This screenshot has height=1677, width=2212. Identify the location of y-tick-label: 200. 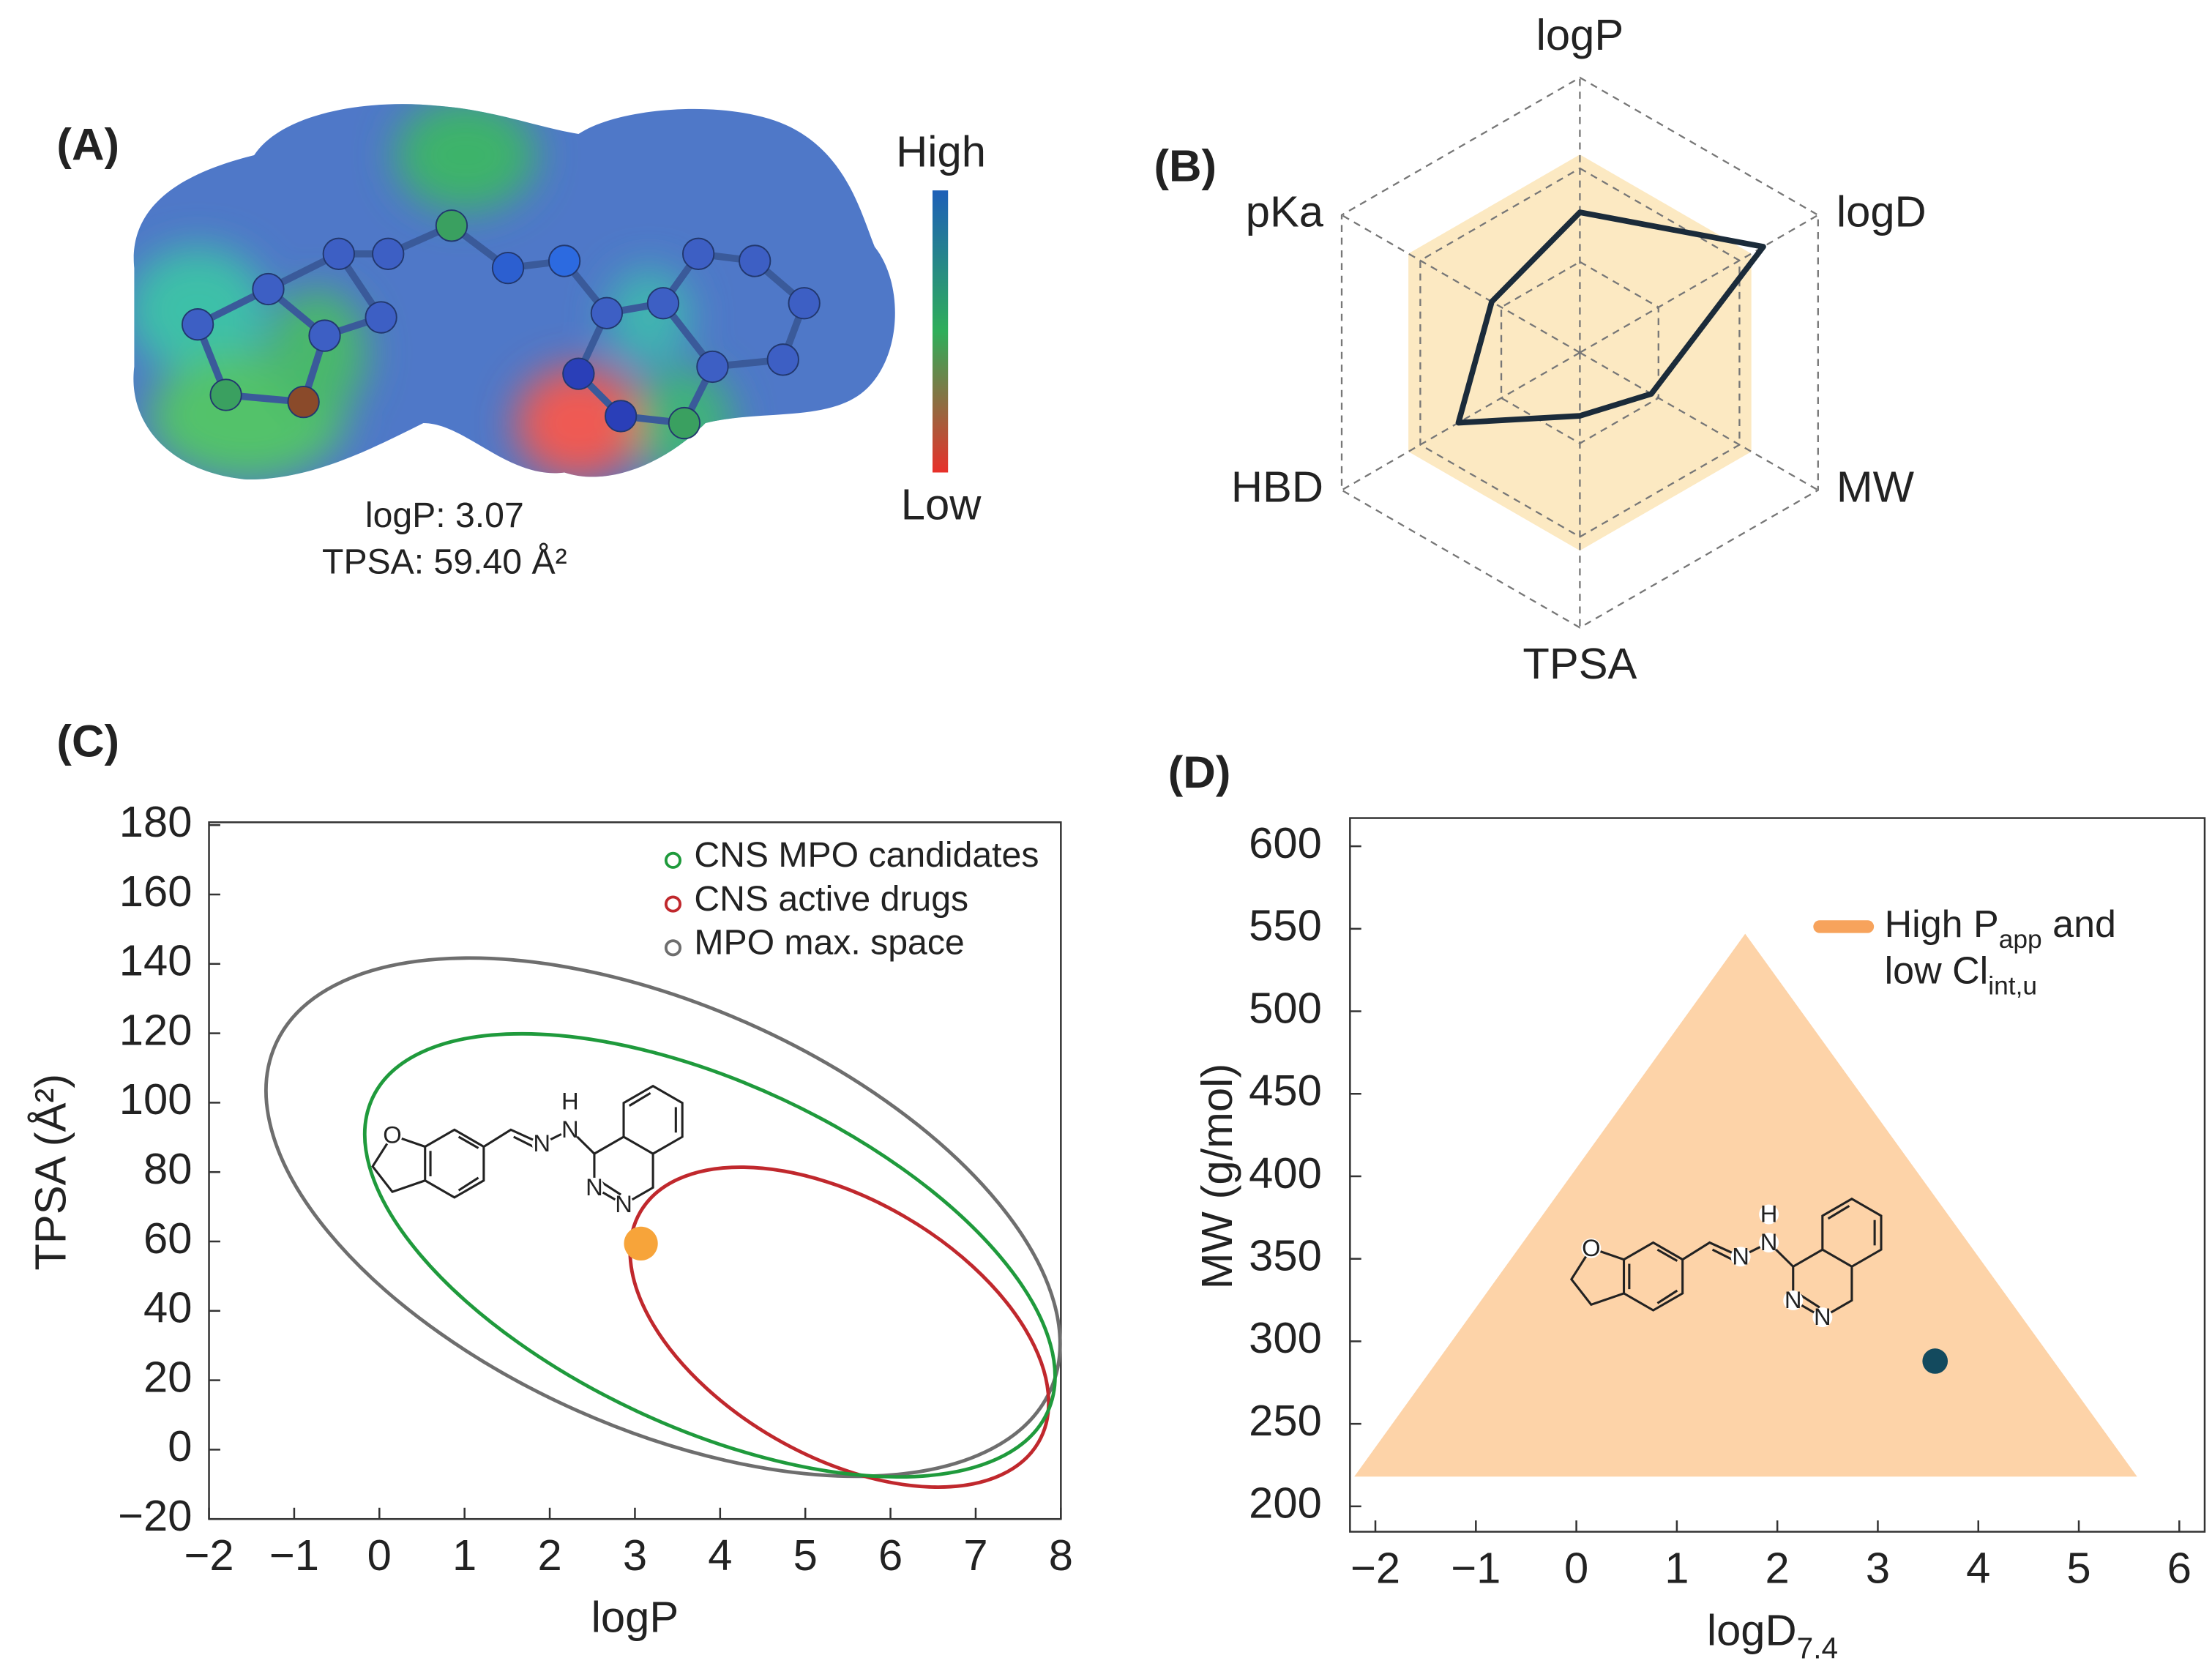
(1285, 1504).